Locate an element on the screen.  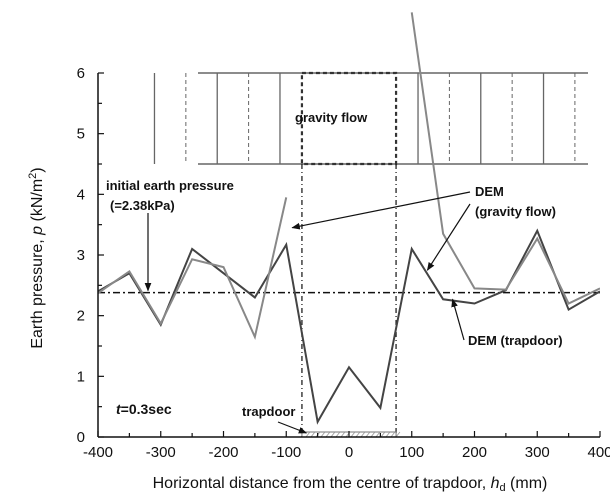
inset-gravity-flow-box is located at coordinates (349, 118).